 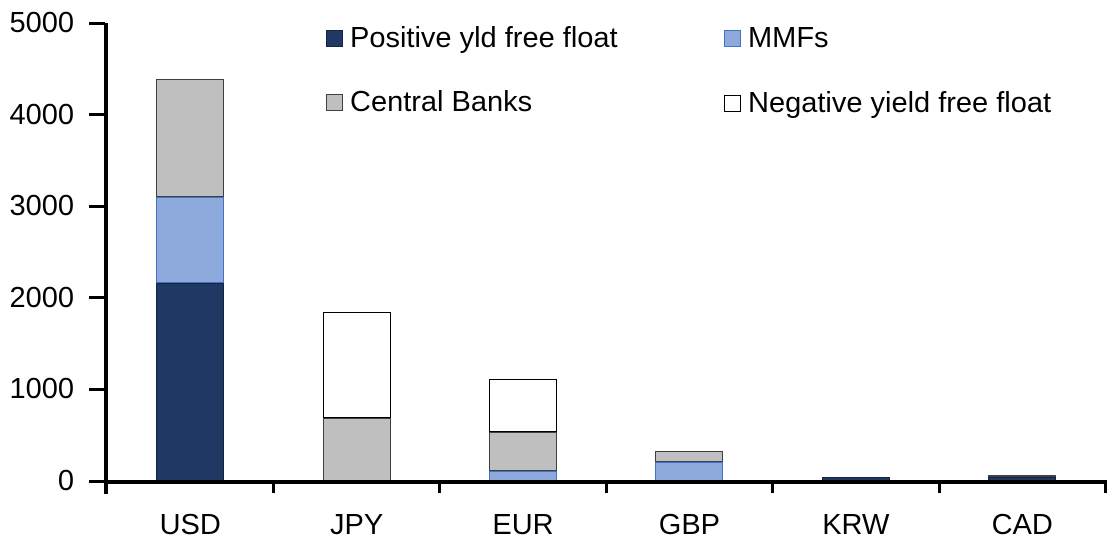 What do you see at coordinates (190, 525) in the screenshot?
I see `x-category-label: USD` at bounding box center [190, 525].